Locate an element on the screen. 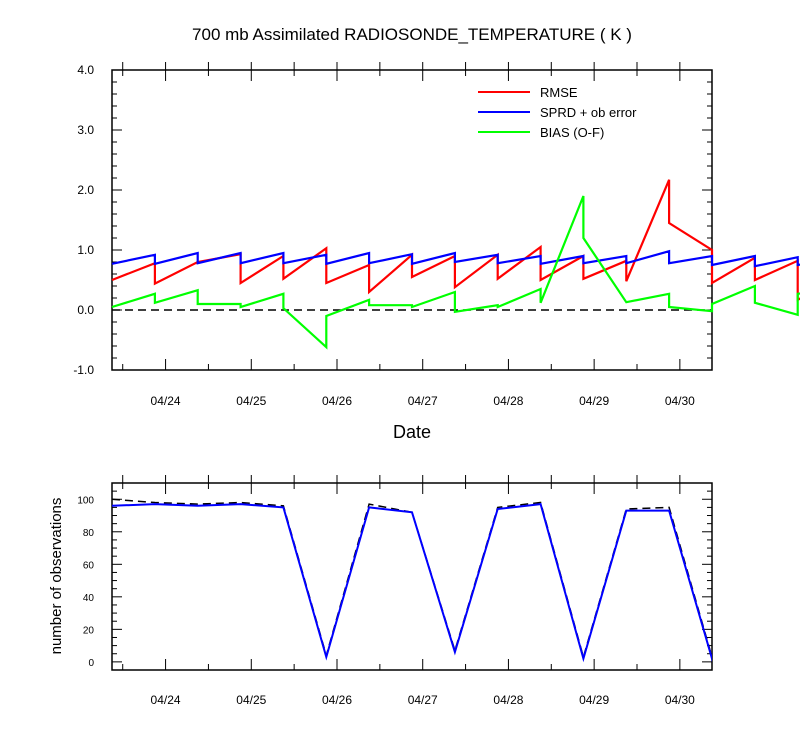 This screenshot has width=800, height=750. top-x-tick-label: 04/27 is located at coordinates (423, 401).